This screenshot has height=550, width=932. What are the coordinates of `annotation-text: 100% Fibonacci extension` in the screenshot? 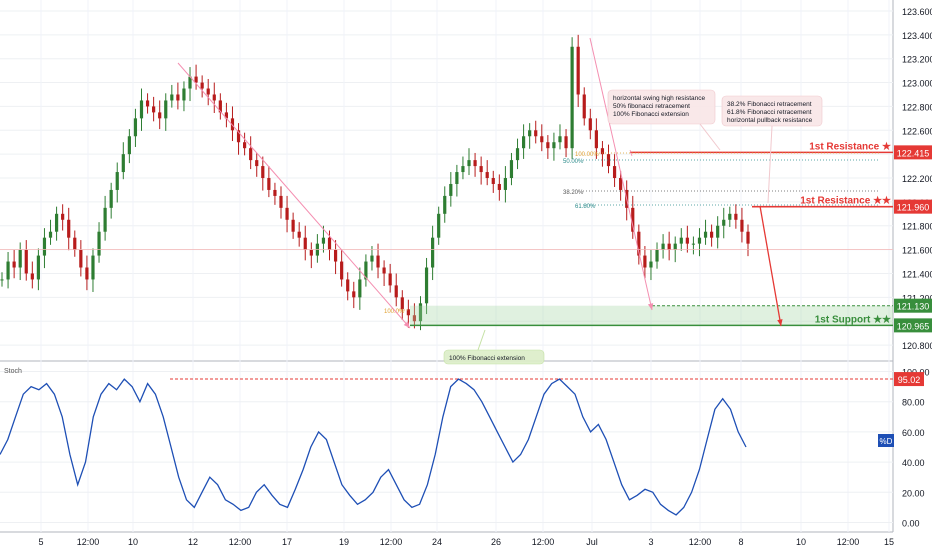 It's located at (651, 114).